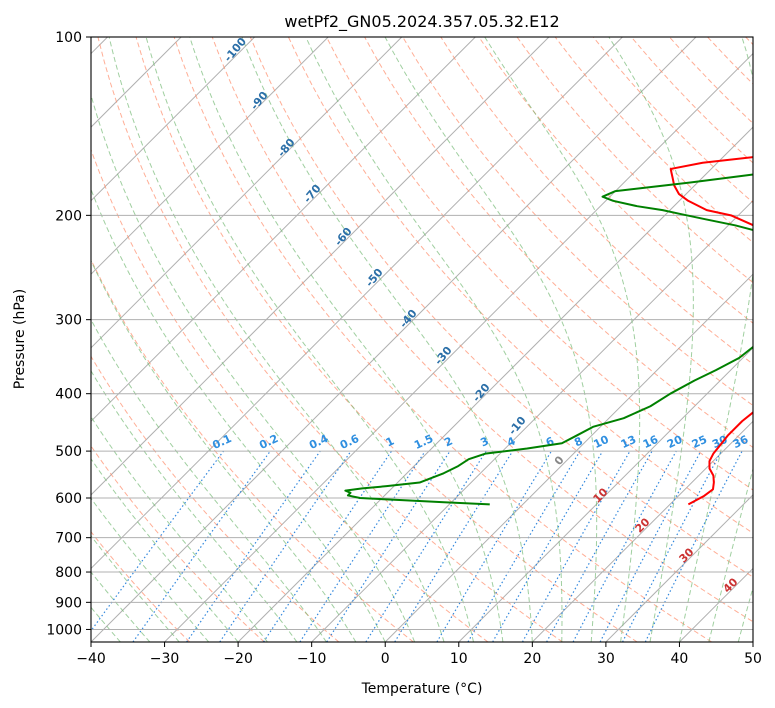  What do you see at coordinates (675, 442) in the screenshot?
I see `mixing-ratio-label: 20` at bounding box center [675, 442].